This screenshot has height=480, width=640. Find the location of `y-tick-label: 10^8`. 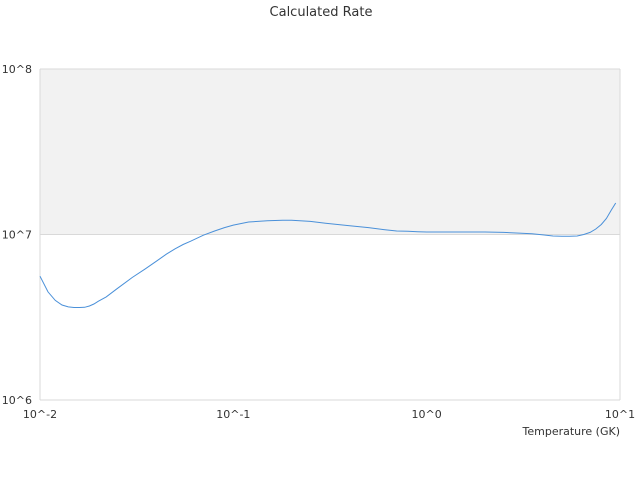

y-tick-label: 10^8 is located at coordinates (17, 69).